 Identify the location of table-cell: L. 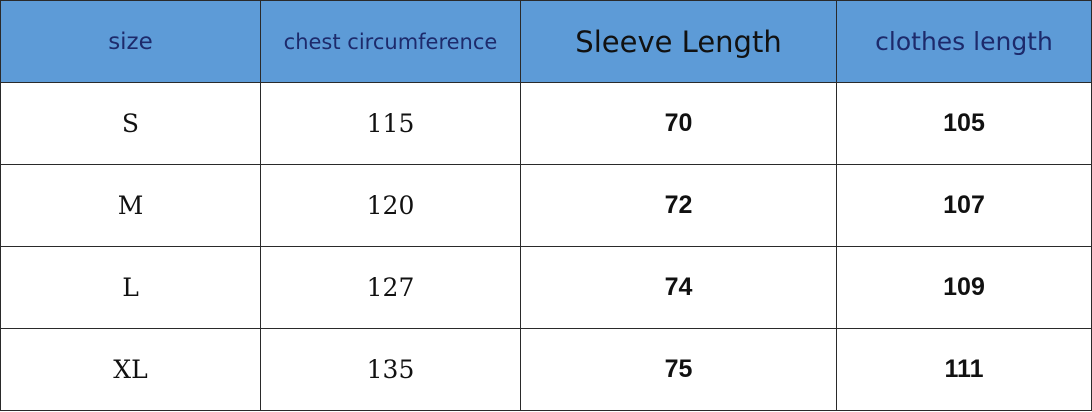
(130, 287).